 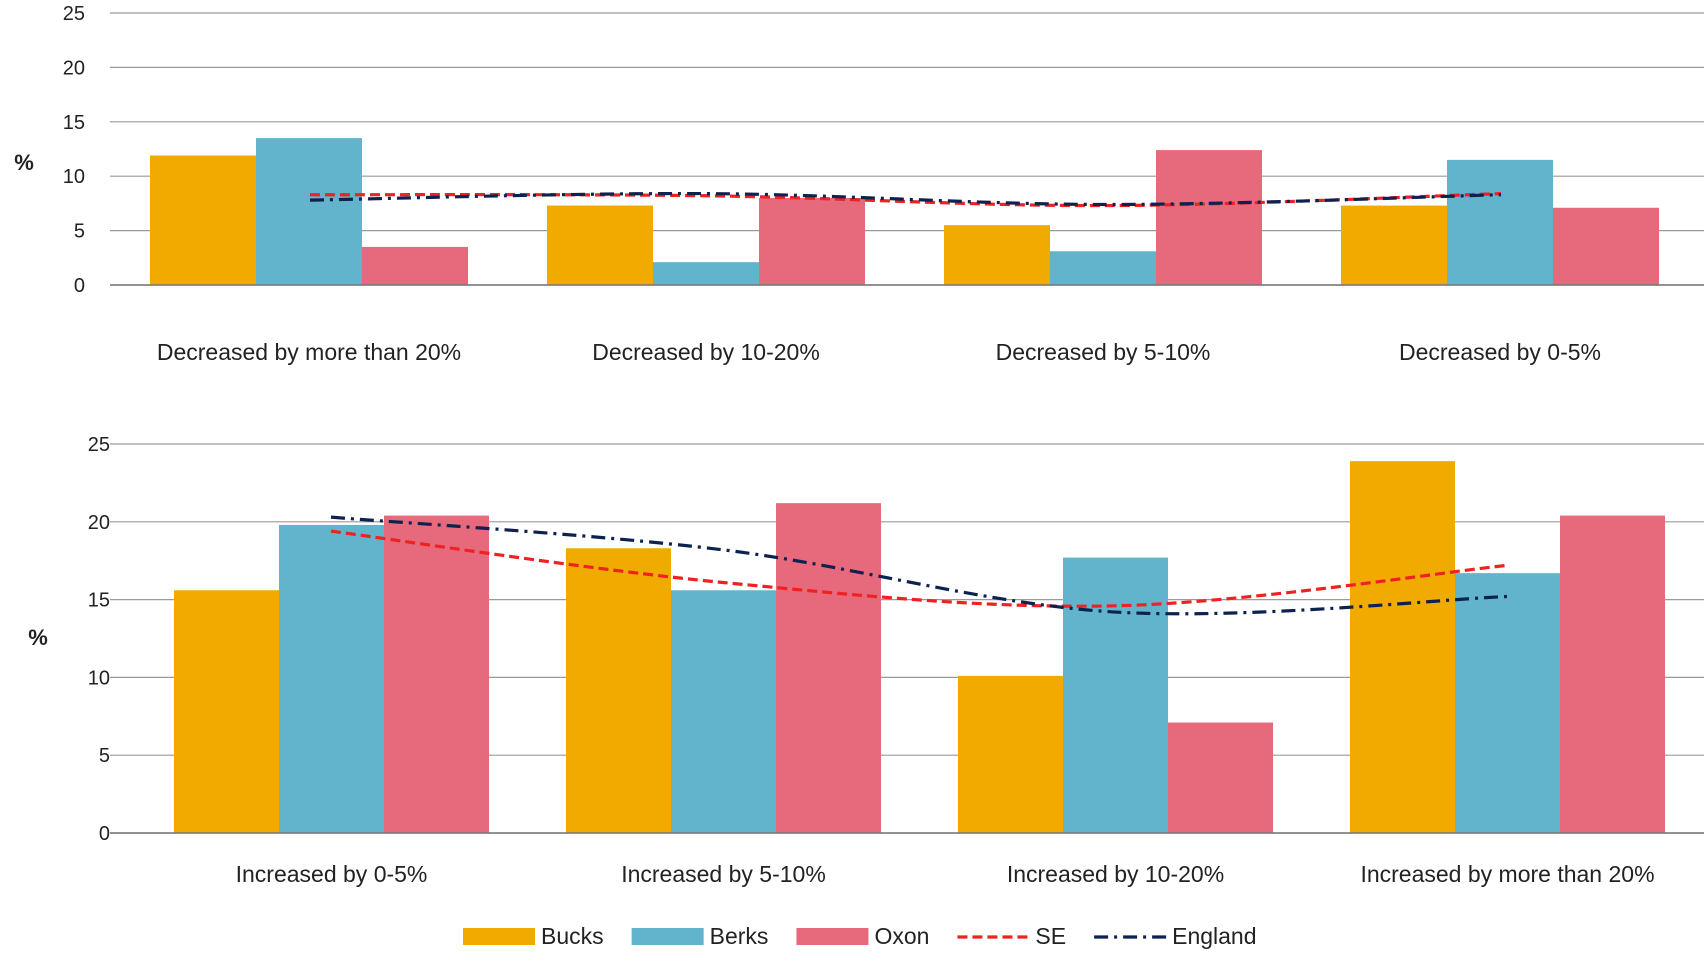 I want to click on x-category-label: Increased by 10-20%, so click(x=1115, y=874).